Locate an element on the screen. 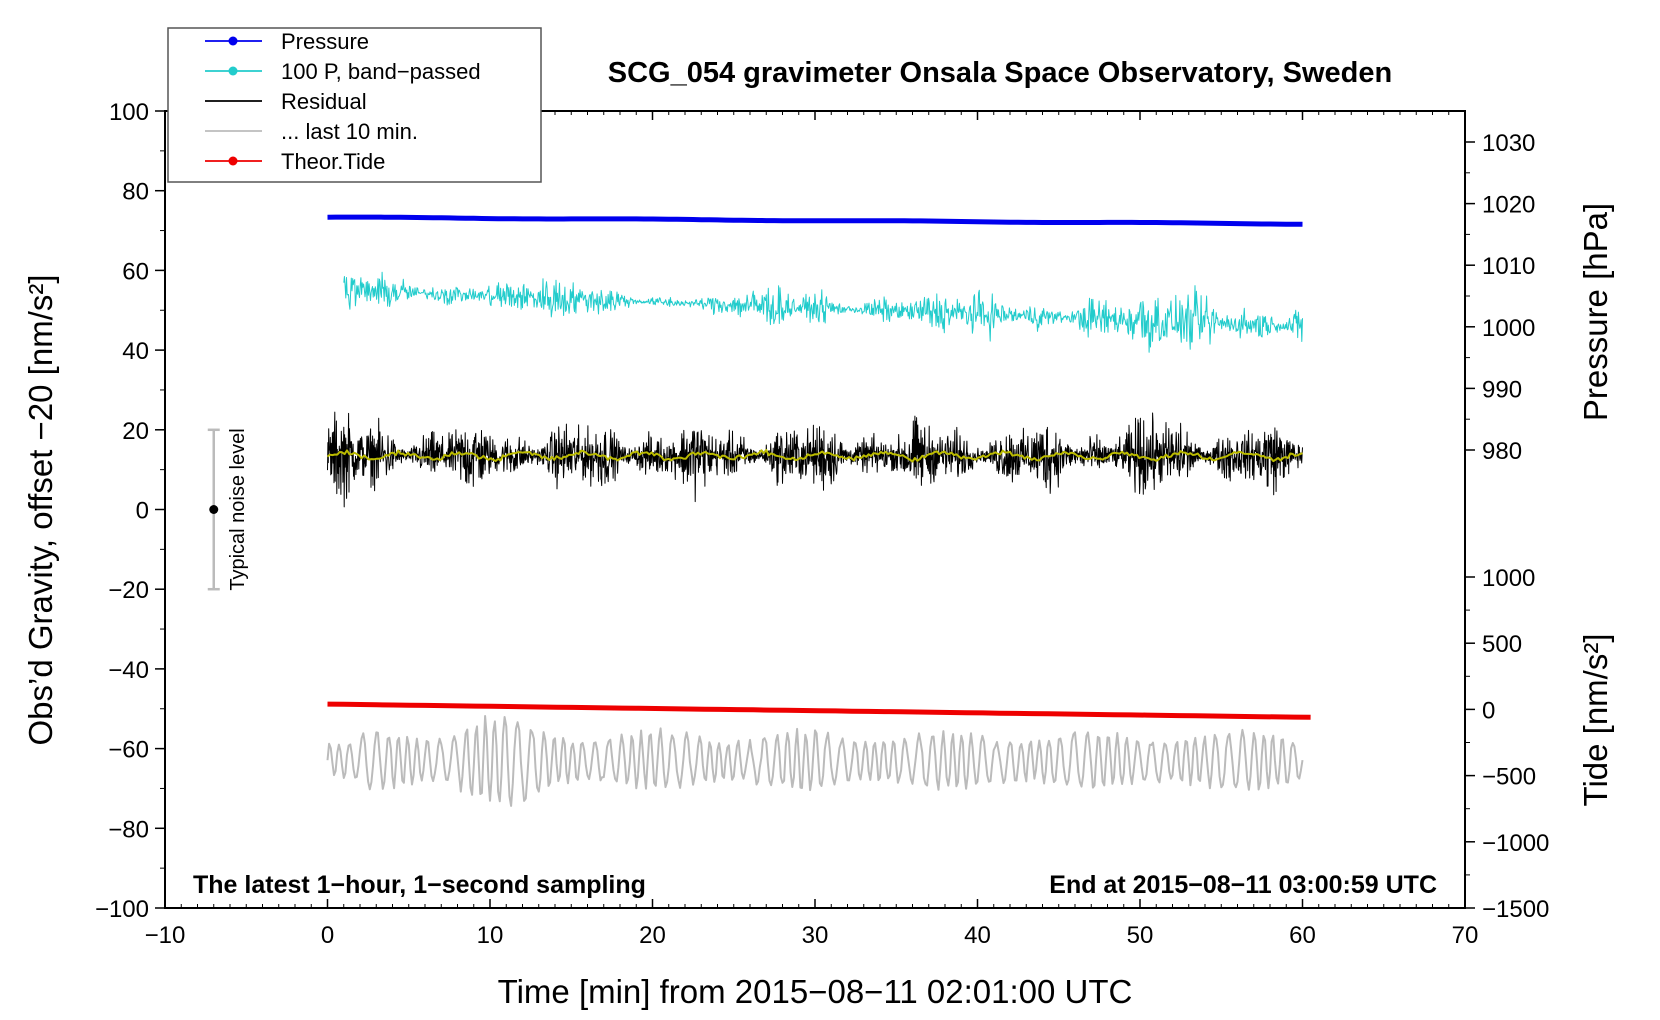 The height and width of the screenshot is (1020, 1660). series-residual is located at coordinates (815, 459).